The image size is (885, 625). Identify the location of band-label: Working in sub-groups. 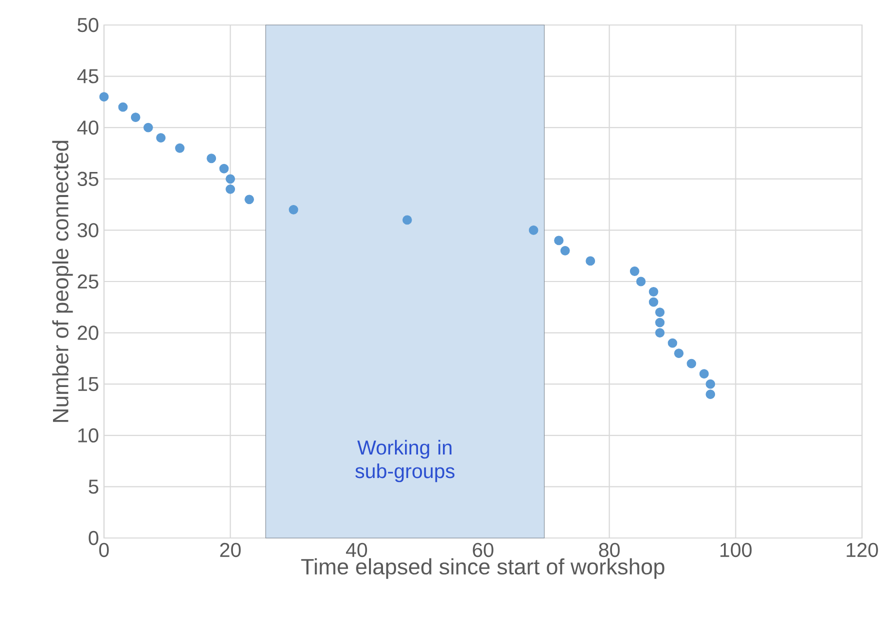
(404, 461).